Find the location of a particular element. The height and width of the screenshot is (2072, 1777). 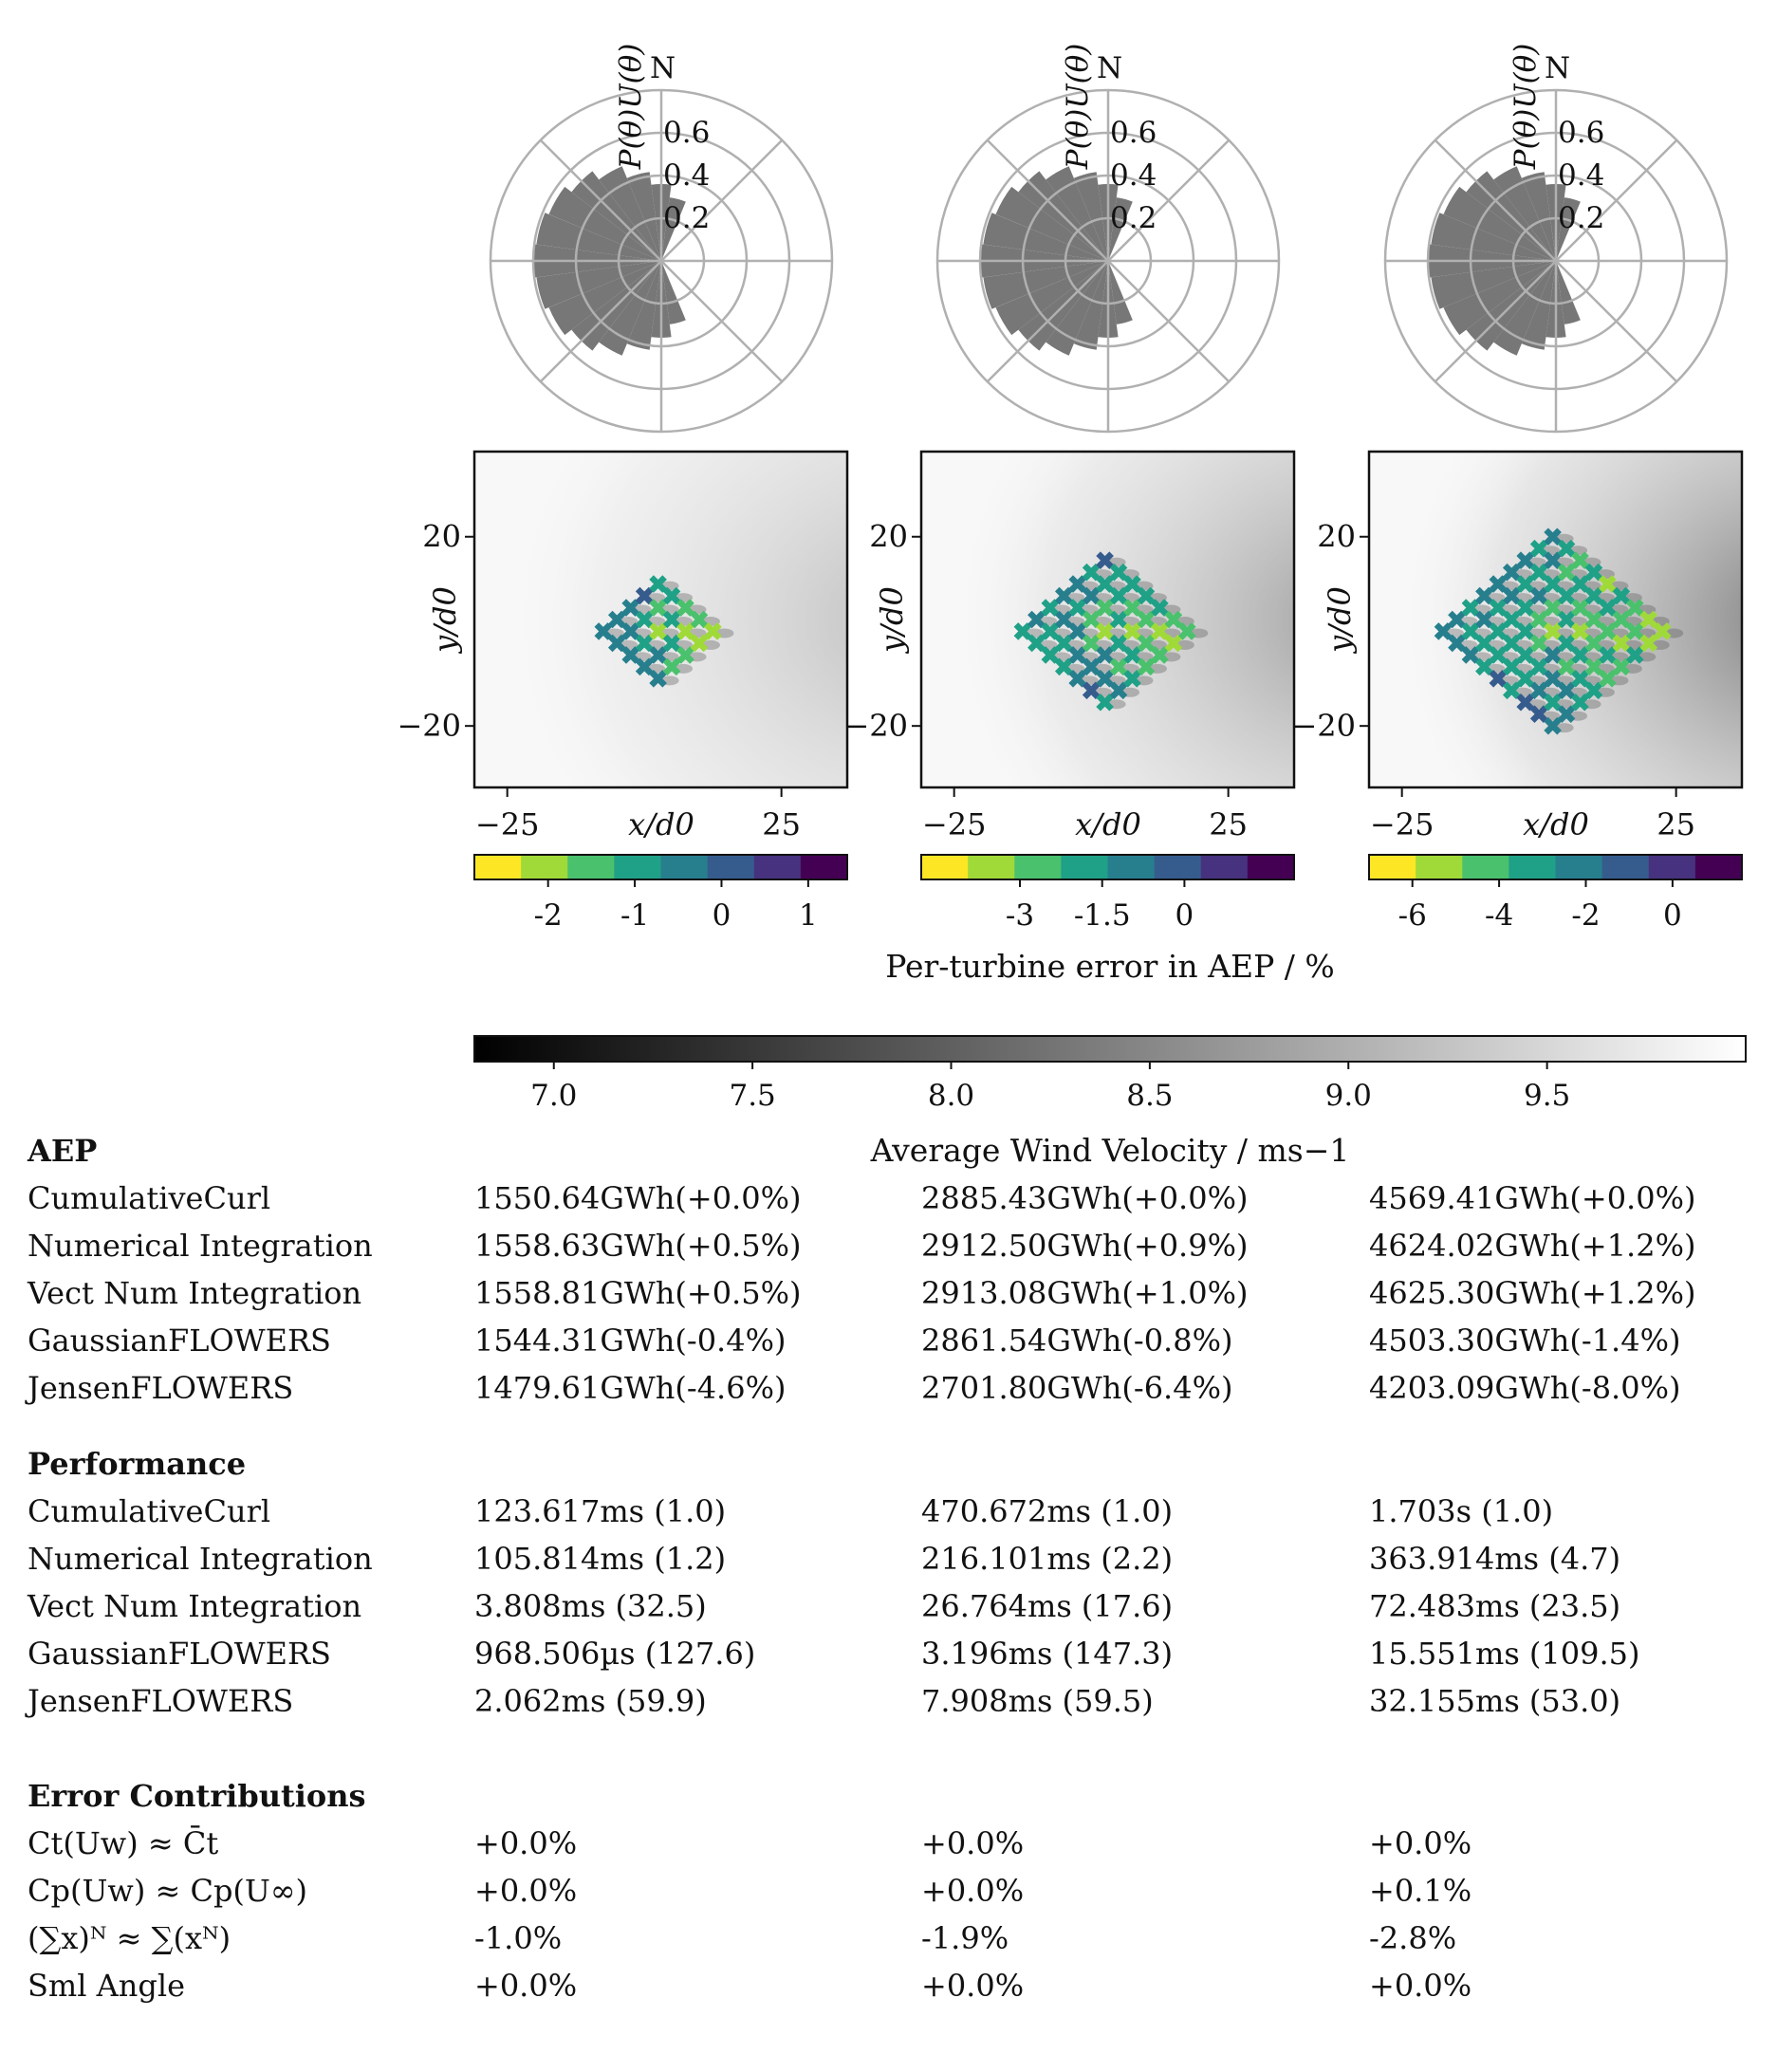

table-cell: 1479.61GWh(-4.6%) is located at coordinates (630, 1388).